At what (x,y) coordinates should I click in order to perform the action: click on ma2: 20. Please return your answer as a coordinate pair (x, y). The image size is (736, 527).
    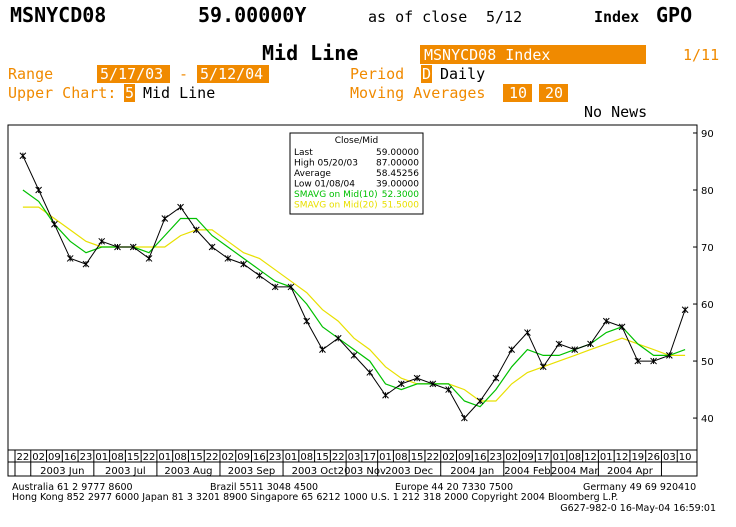
    Looking at the image, I should click on (554, 93).